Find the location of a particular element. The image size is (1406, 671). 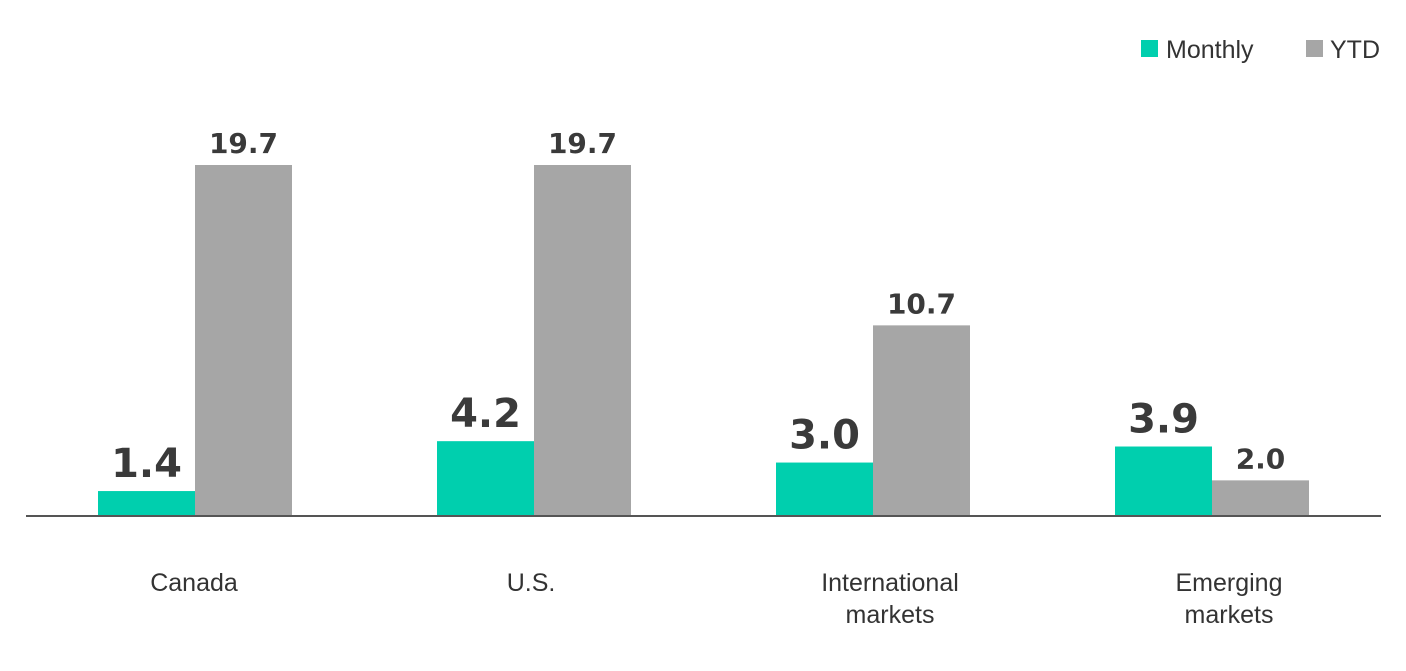

legend-label-ytd: YTD is located at coordinates (1355, 50).